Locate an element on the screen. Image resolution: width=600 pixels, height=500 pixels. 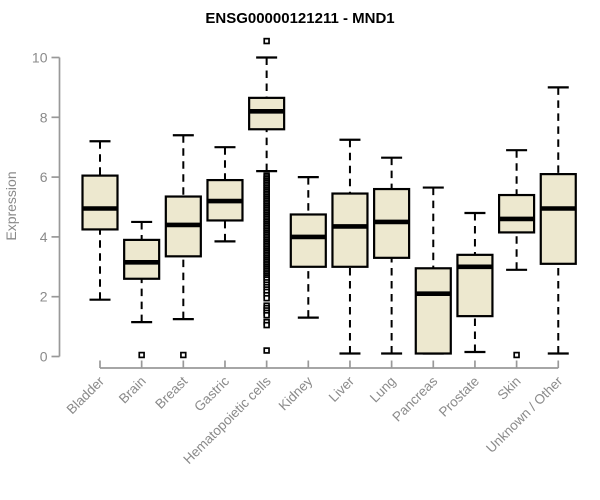
outlier-skin is located at coordinates (516, 355).